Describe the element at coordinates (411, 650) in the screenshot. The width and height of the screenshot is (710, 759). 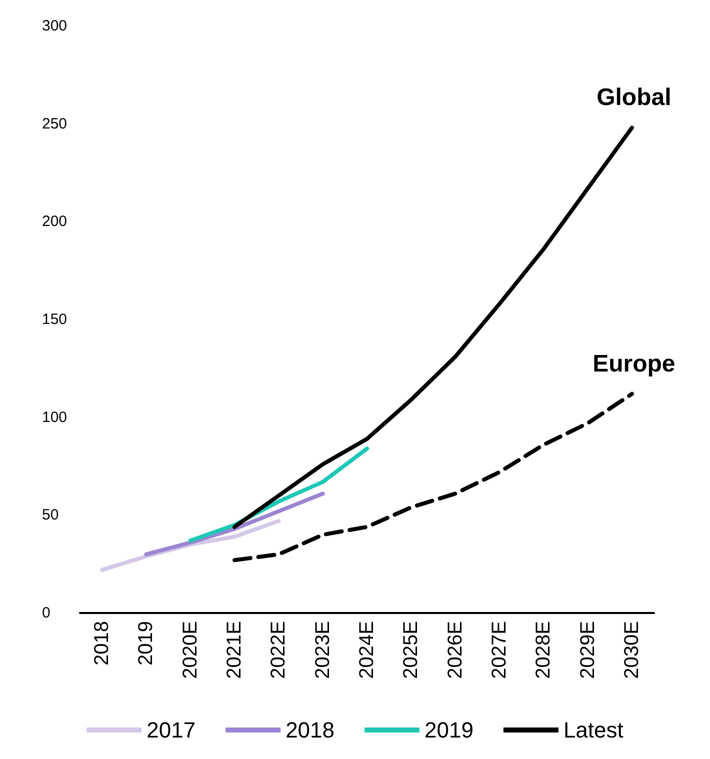
I see `x-tick-label: 2025E` at that location.